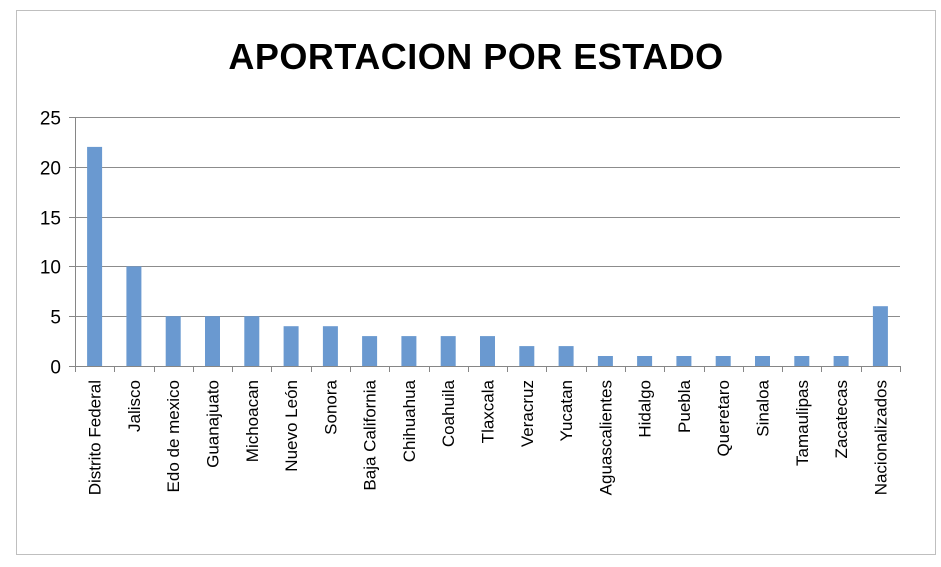 The width and height of the screenshot is (941, 567). What do you see at coordinates (50, 219) in the screenshot?
I see `y-tick-label: 15` at bounding box center [50, 219].